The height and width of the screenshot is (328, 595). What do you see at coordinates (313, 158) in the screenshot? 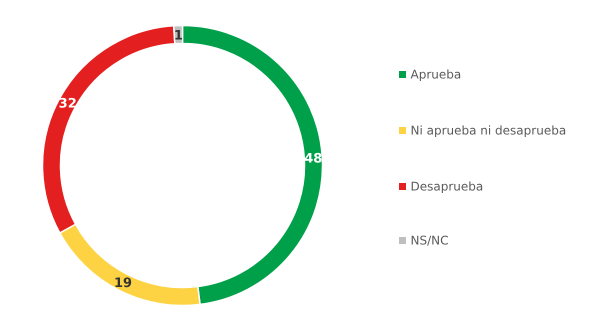
I see `data-label: 48` at bounding box center [313, 158].